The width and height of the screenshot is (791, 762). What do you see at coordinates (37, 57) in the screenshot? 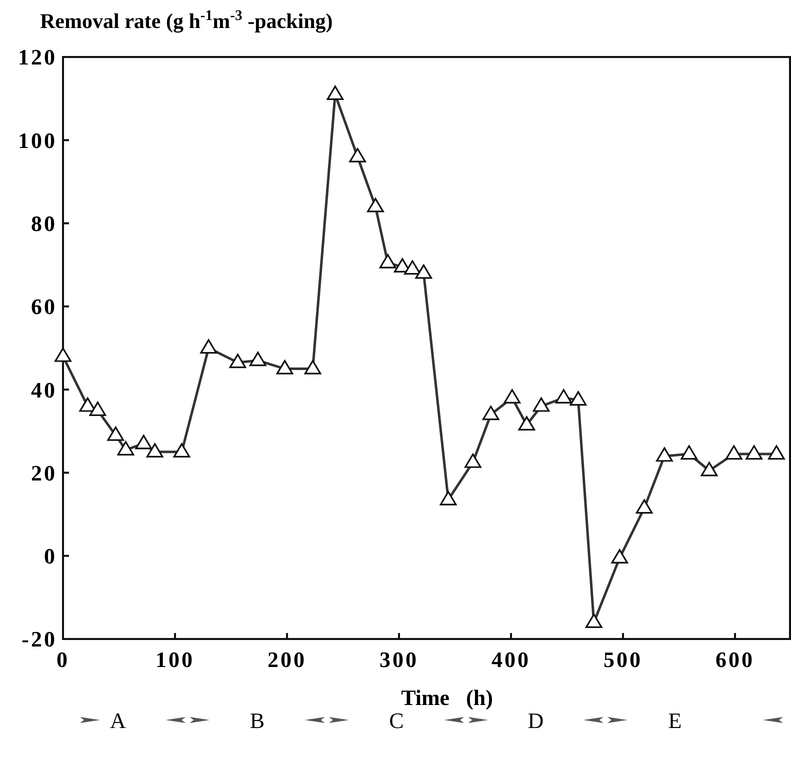
I see `y-tick-label: 120` at bounding box center [37, 57].